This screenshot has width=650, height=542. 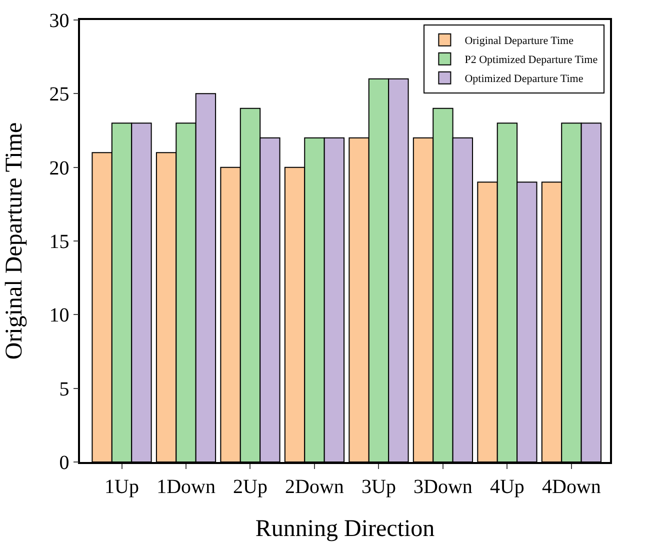 What do you see at coordinates (59, 21) in the screenshot?
I see `y-tick-label: 30` at bounding box center [59, 21].